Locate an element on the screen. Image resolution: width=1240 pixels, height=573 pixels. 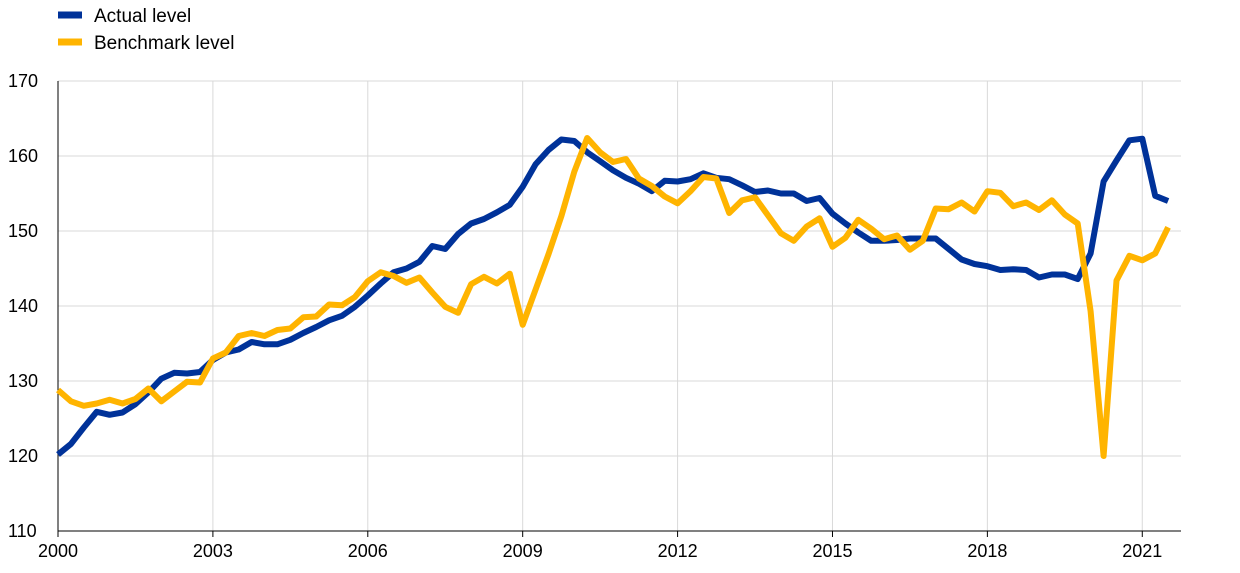
y-tick-label: 140 is located at coordinates (23, 306).